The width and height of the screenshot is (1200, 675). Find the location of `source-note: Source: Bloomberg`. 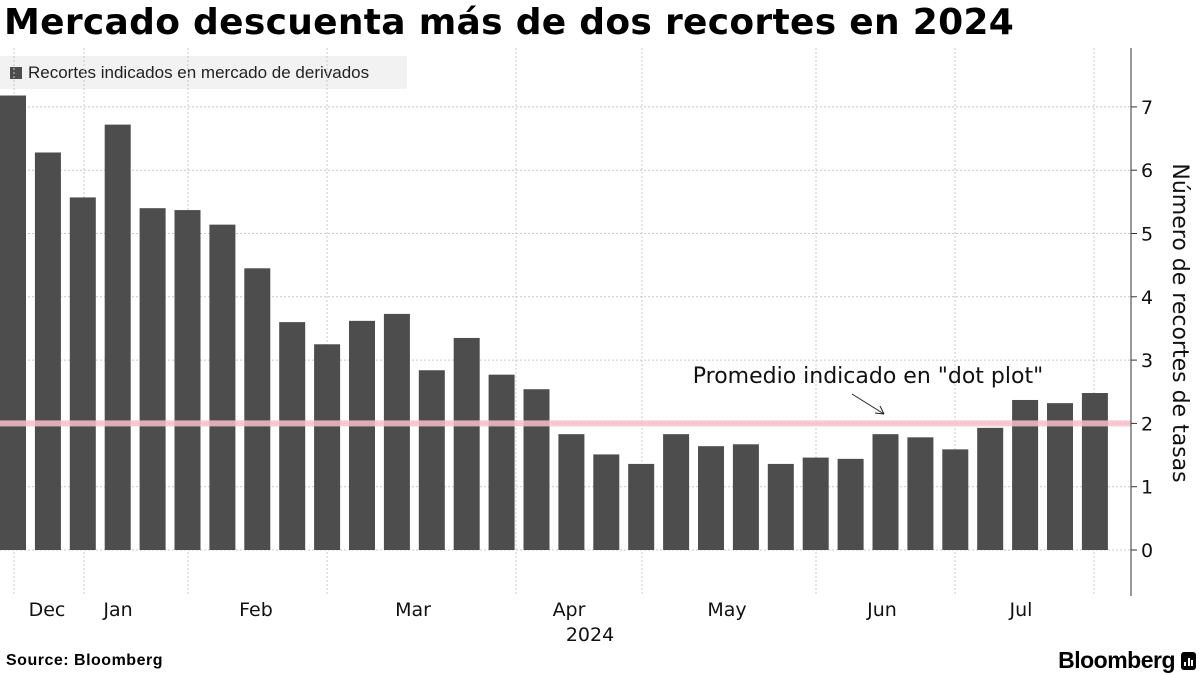

source-note: Source: Bloomberg is located at coordinates (84, 660).